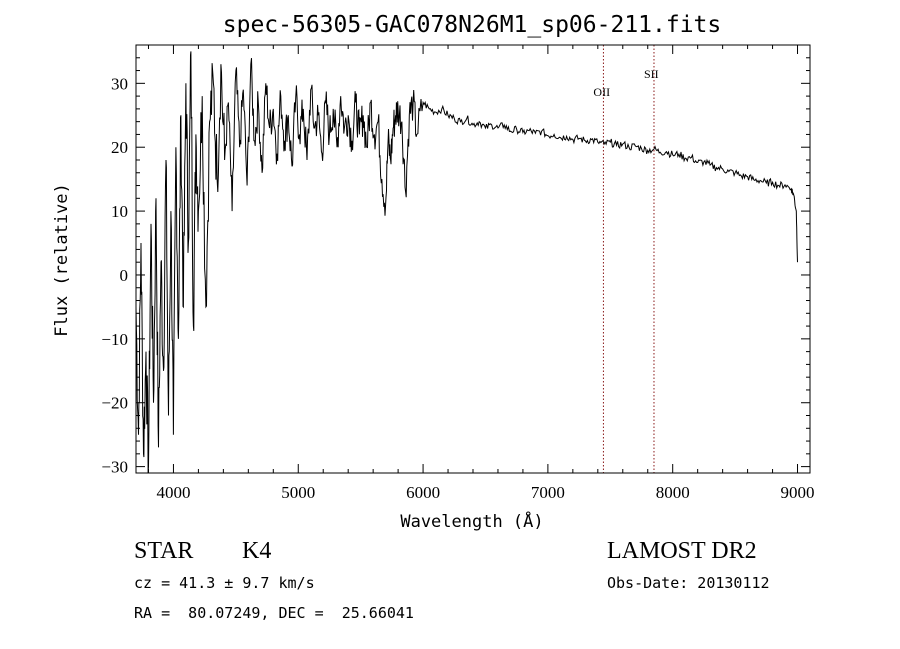 This screenshot has height=649, width=900. Describe the element at coordinates (164, 551) in the screenshot. I see `object-class: STAR` at that location.